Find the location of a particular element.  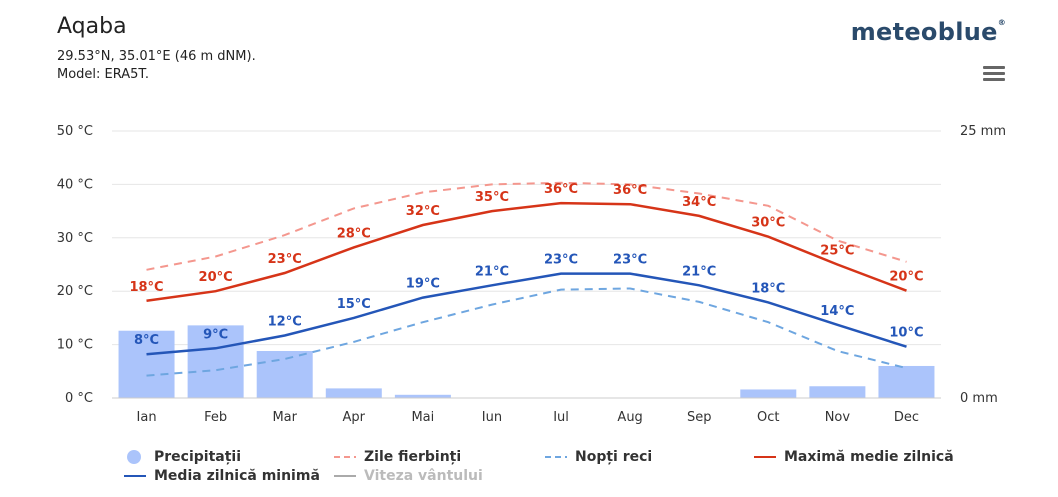

legend-precip: Precipitații is located at coordinates (182, 457).